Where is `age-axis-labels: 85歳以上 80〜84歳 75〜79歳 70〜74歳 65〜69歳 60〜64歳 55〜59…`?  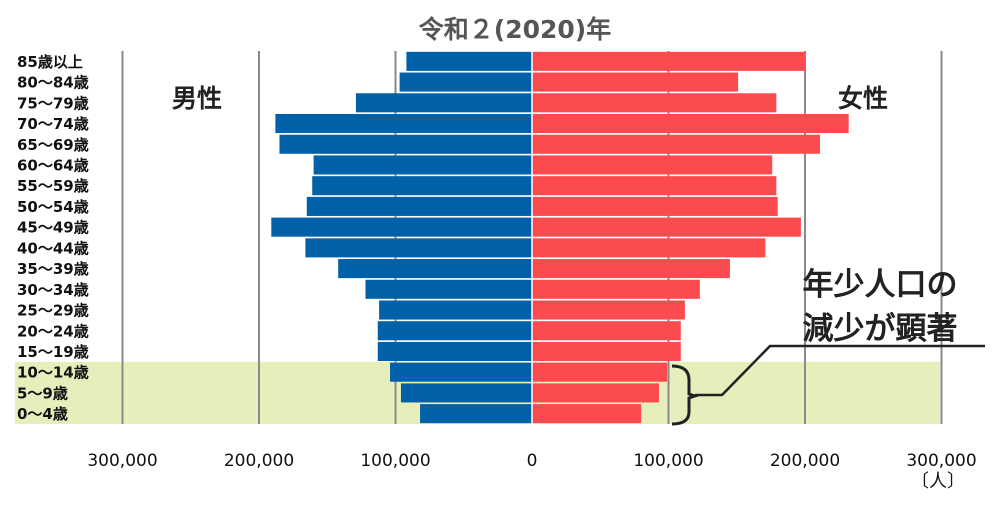 age-axis-labels: 85歳以上 80〜84歳 75〜79歳 70〜74歳 65〜69歳 60〜64歳 55〜59… is located at coordinates (53, 238).